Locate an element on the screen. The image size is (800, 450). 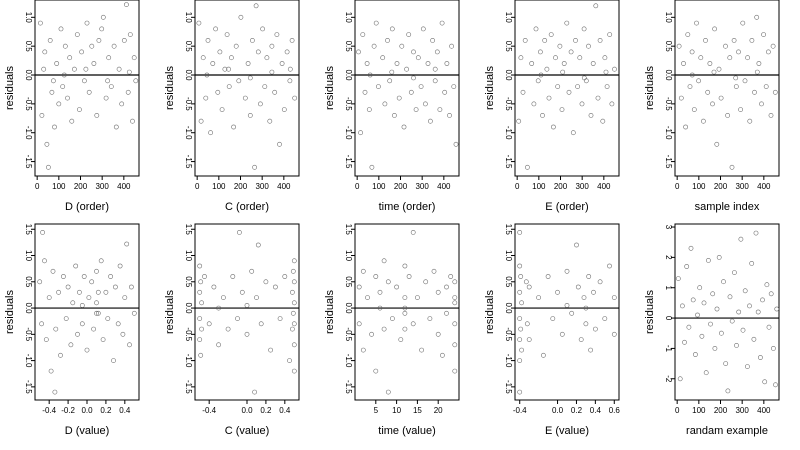
y-tick-label: -2 is located at coordinates (668, 379).